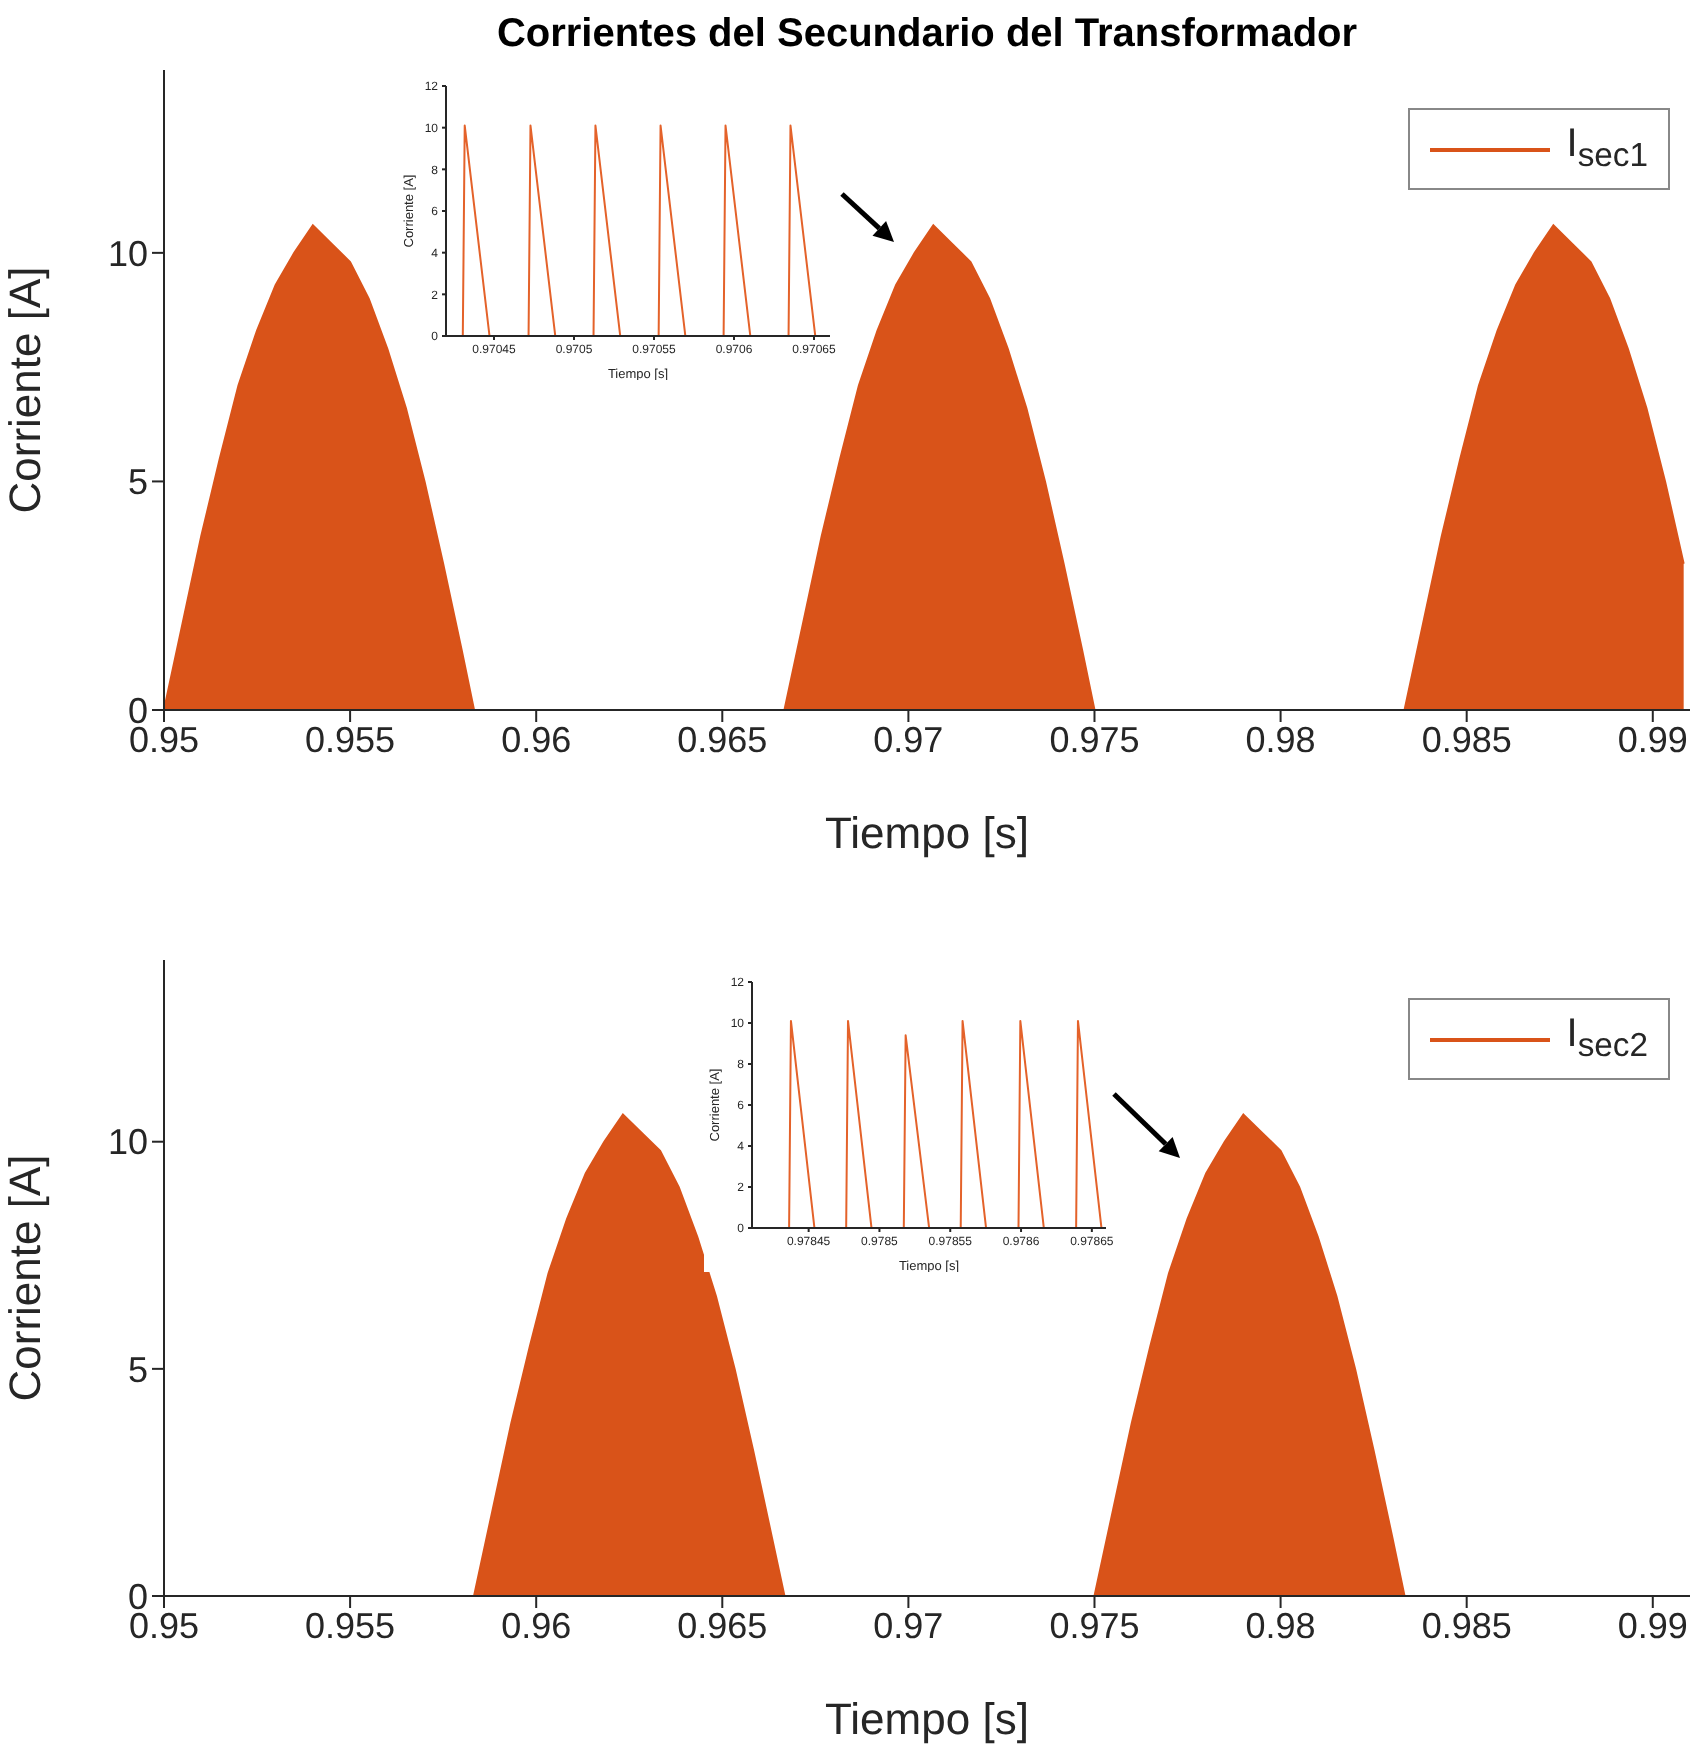 The width and height of the screenshot is (1690, 1744). Describe the element at coordinates (927, 35) in the screenshot. I see `chart-title: Corrientes del Secundario del Transformador` at that location.